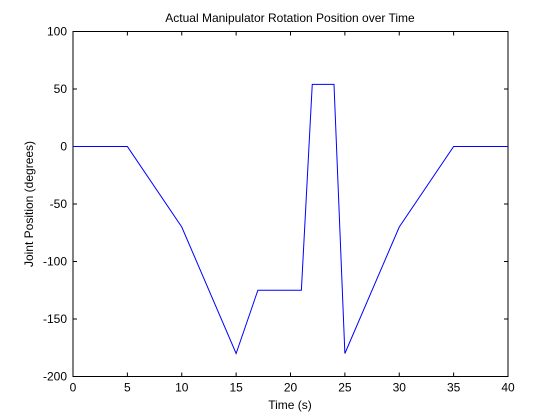 The height and width of the screenshot is (420, 560). Describe the element at coordinates (182, 388) in the screenshot. I see `x-tick-label: 10` at that location.